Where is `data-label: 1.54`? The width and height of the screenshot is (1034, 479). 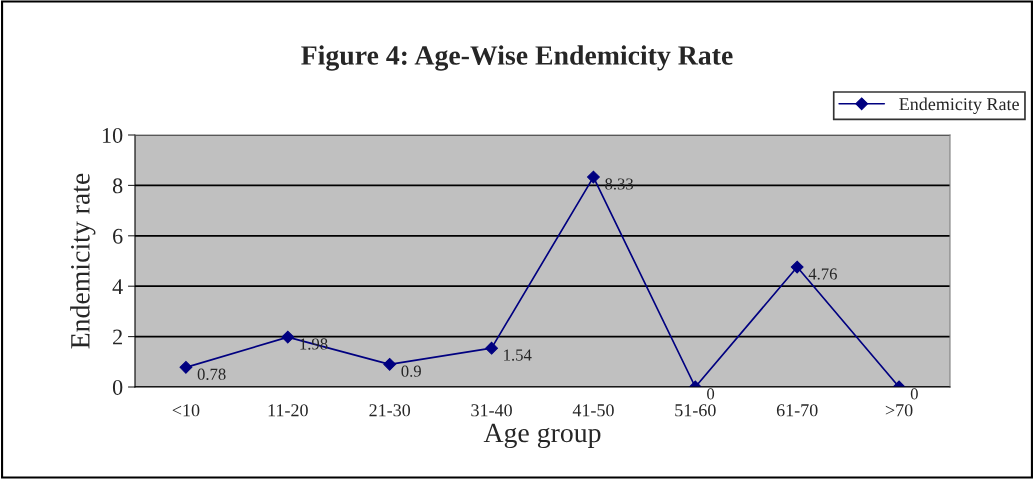 data-label: 1.54 is located at coordinates (518, 355).